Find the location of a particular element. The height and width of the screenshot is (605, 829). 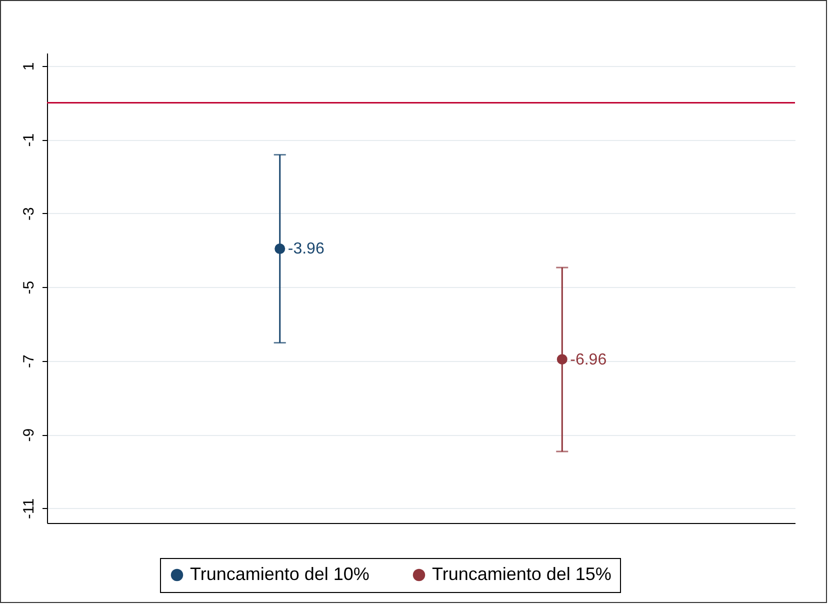

y-tick-label: -5 is located at coordinates (29, 287).